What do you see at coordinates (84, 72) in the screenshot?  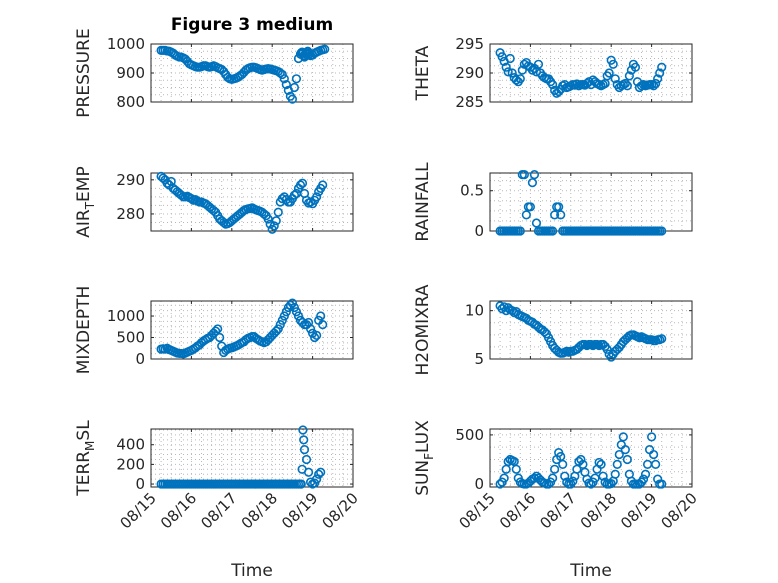 I see `y-axis-label-main: PRESSURE` at bounding box center [84, 72].